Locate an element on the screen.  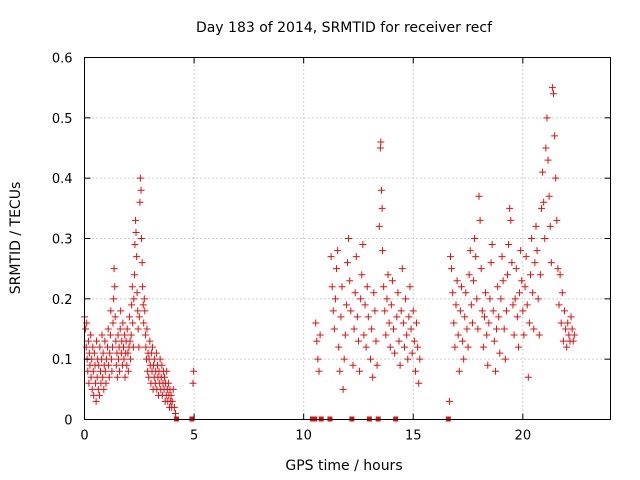
x-tick-label: 0 is located at coordinates (84, 436).